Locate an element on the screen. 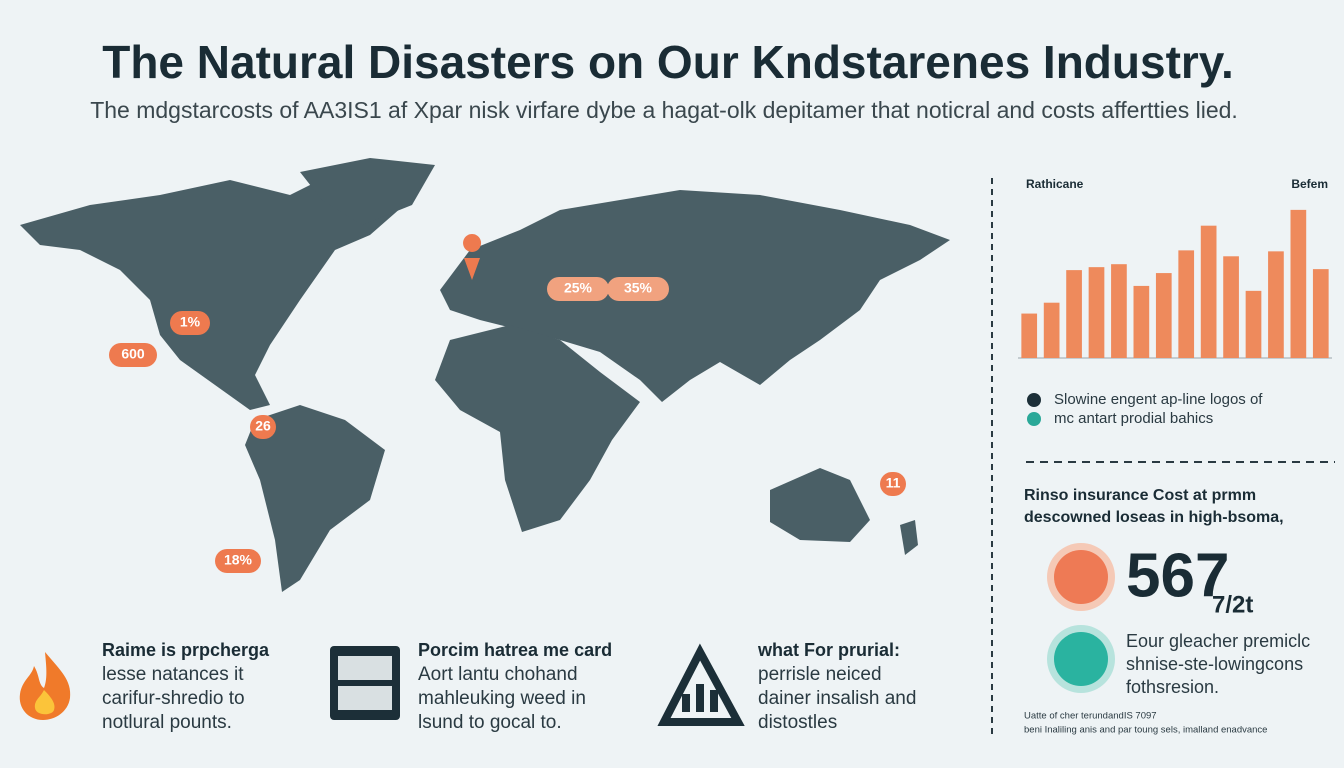 Image resolution: width=1344 pixels, height=768 pixels. section-text: shnise-ste-lowingcons is located at coordinates (1214, 664).